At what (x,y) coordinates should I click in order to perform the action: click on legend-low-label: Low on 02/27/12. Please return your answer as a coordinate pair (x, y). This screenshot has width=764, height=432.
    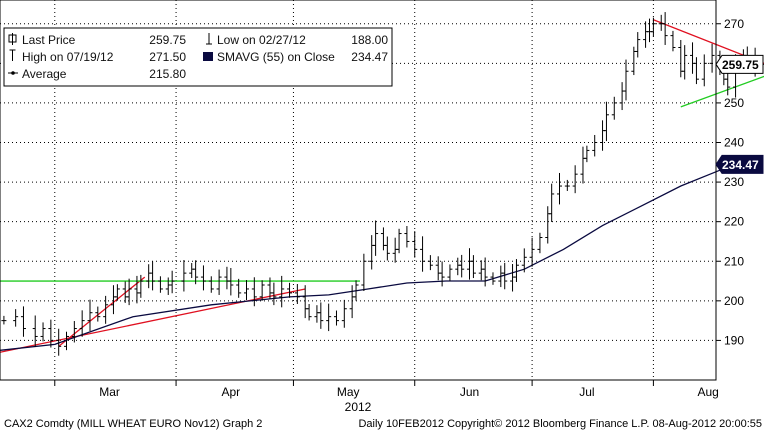
    Looking at the image, I should click on (261, 40).